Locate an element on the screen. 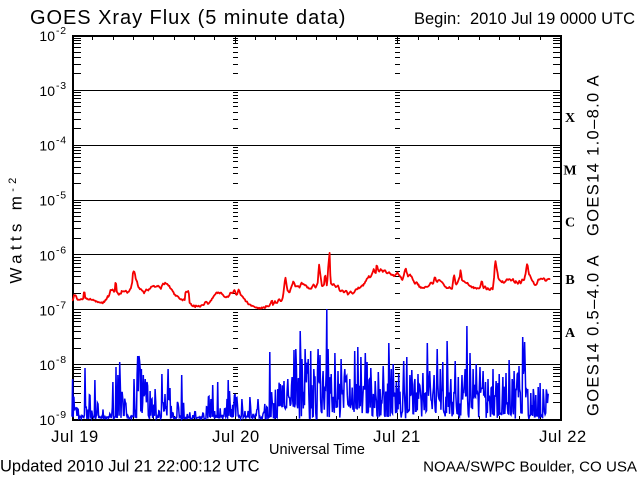 The width and height of the screenshot is (640, 480). svg-text: GOES14 1.0–8.0 A is located at coordinates (594, 155).